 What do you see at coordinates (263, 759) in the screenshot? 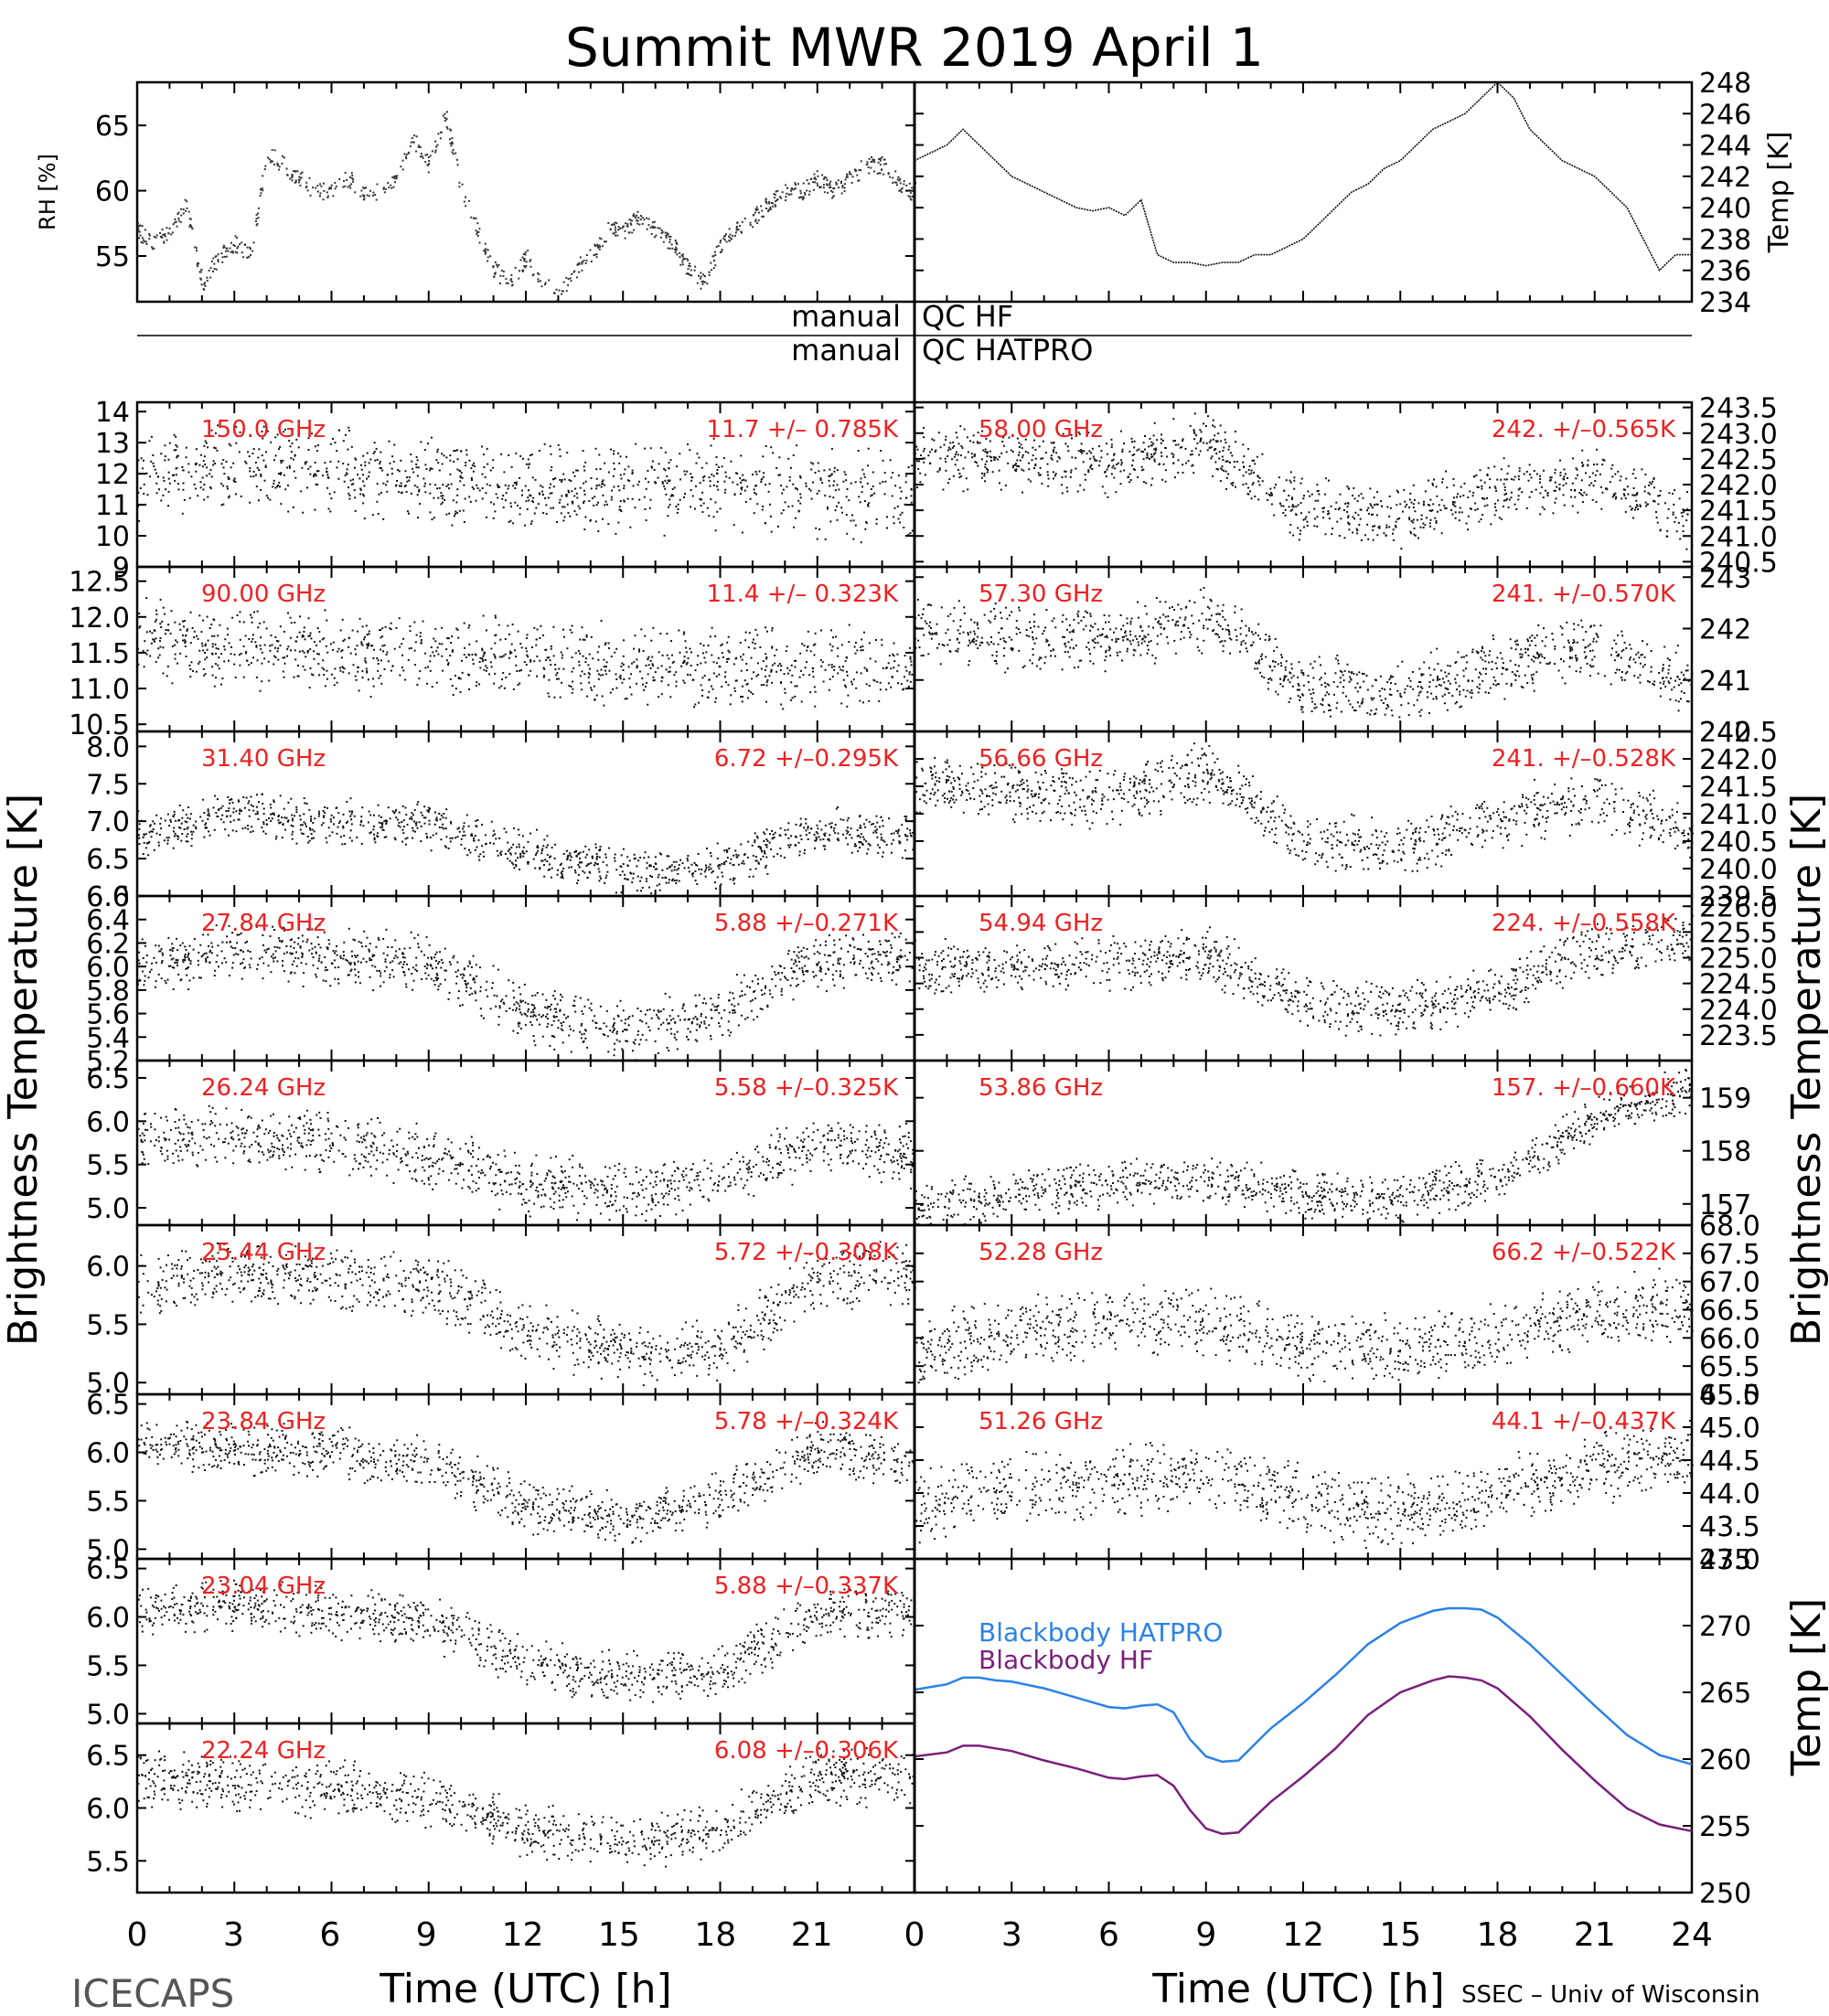
I see `frequency-label: 31.40 GHz` at bounding box center [263, 759].